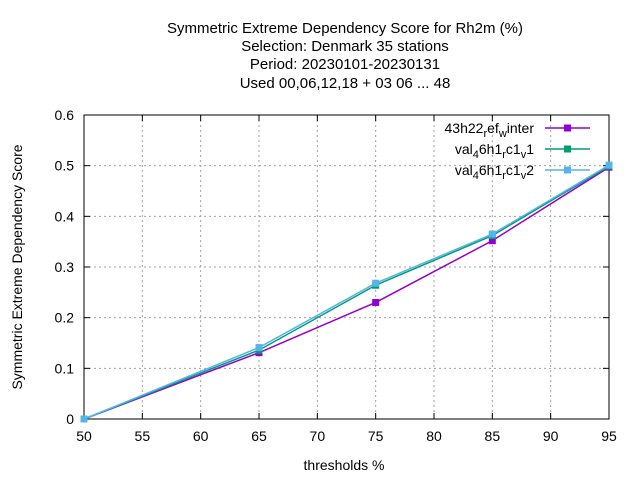  What do you see at coordinates (434, 436) in the screenshot?
I see `x-tick-label: 80` at bounding box center [434, 436].